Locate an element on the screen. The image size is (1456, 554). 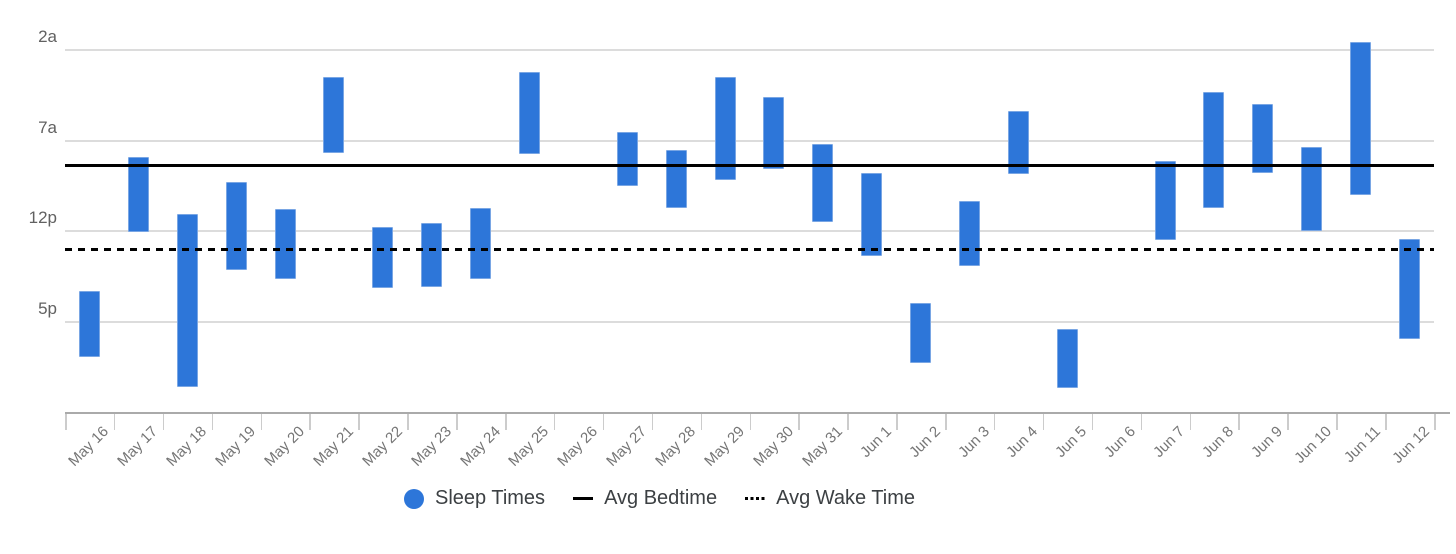
legend-item-sleep-times: Sleep Times is located at coordinates (474, 498).